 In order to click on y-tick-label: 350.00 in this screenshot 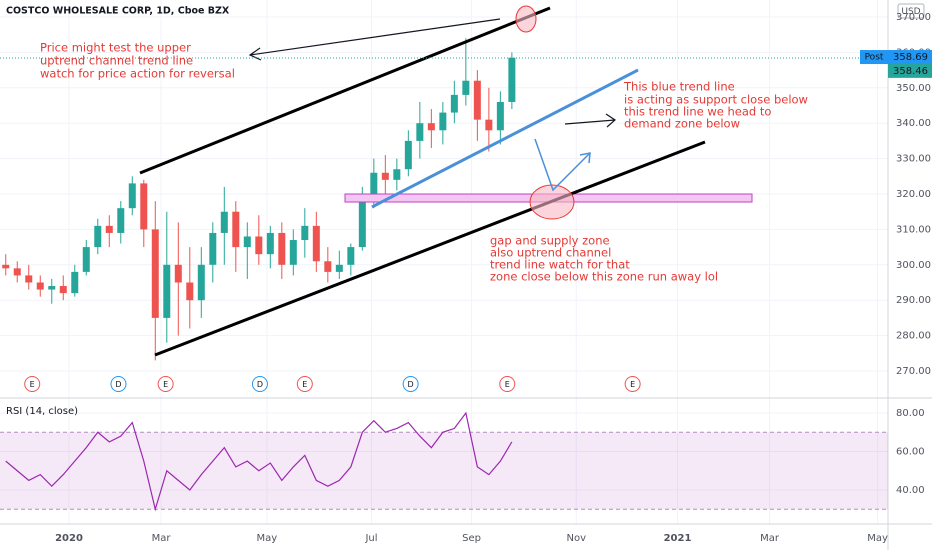, I will do `click(913, 88)`.